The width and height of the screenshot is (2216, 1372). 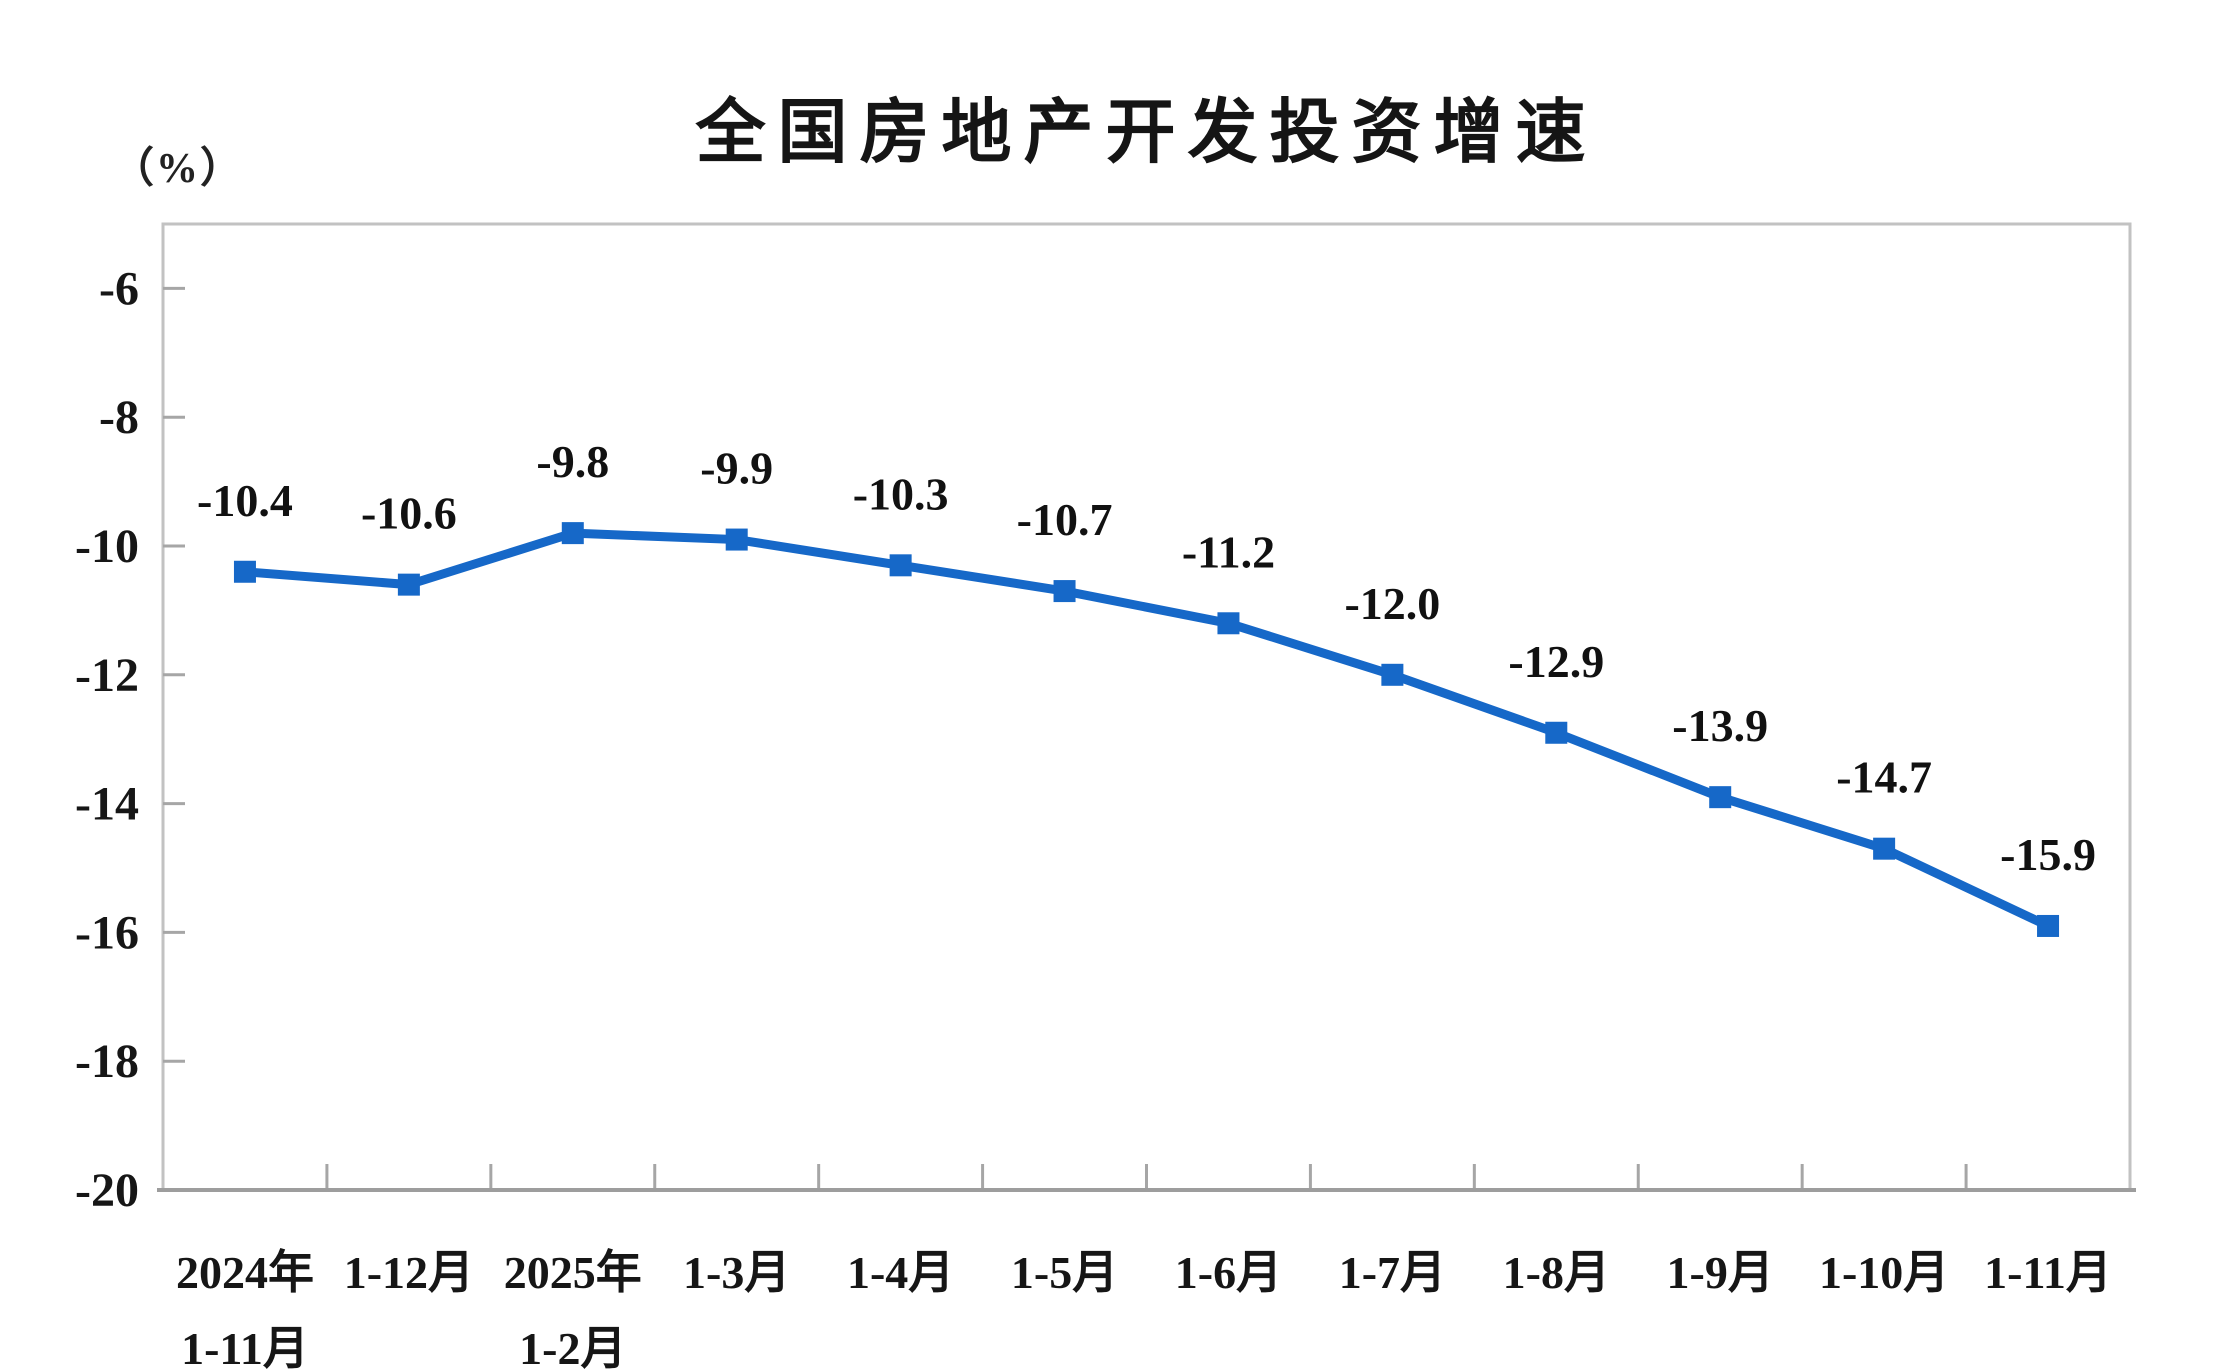 What do you see at coordinates (409, 513) in the screenshot?
I see `data-point-label: -10.6` at bounding box center [409, 513].